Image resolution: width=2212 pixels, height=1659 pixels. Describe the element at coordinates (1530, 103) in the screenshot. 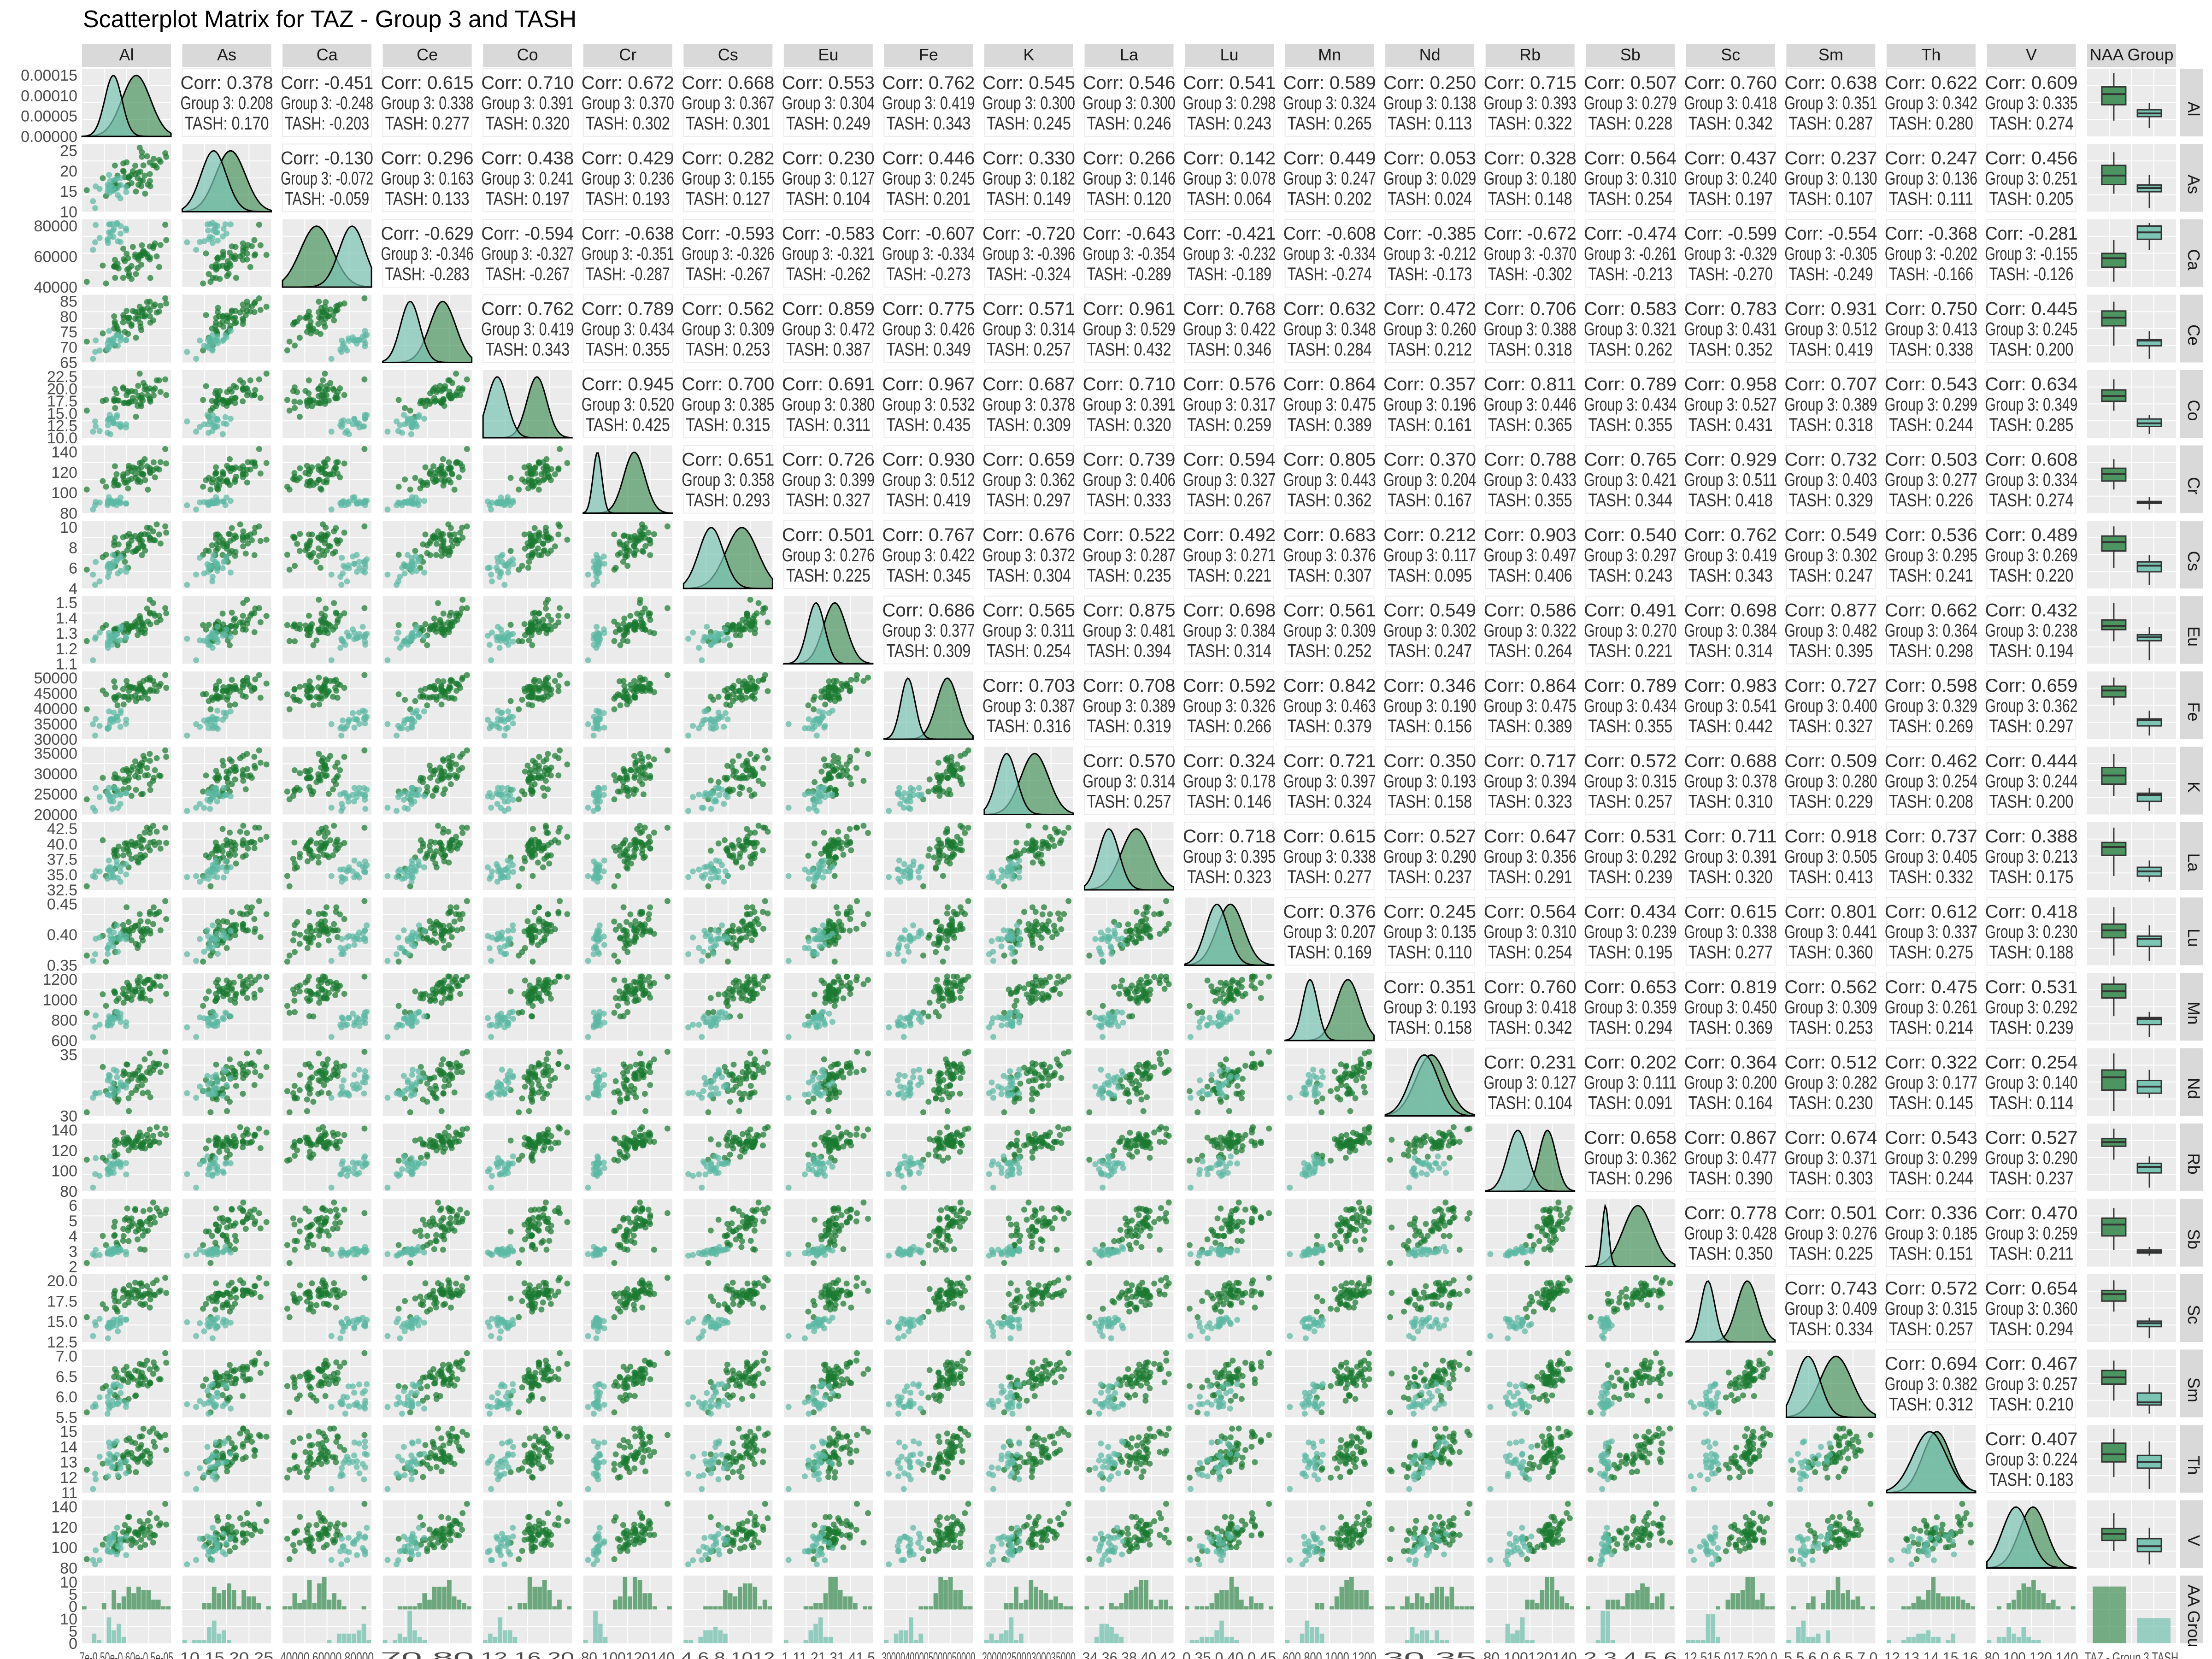

I see `correlation-group3-value: Group 3: 0.393` at that location.